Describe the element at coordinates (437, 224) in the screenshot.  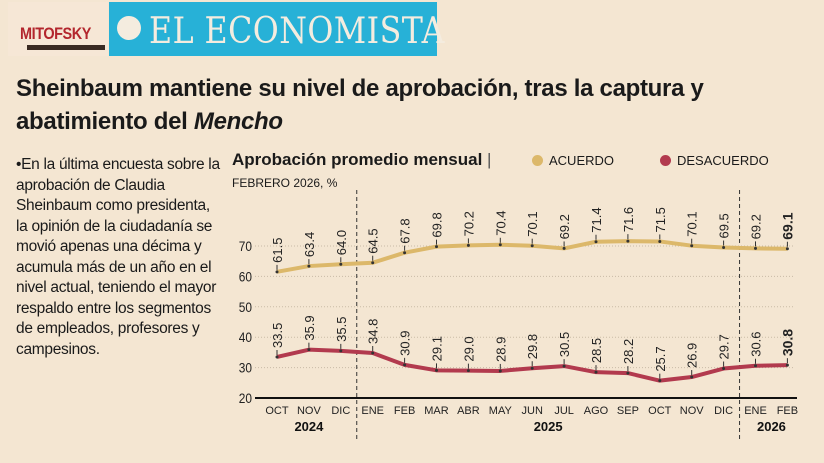
I see `data-label: 69.8` at that location.